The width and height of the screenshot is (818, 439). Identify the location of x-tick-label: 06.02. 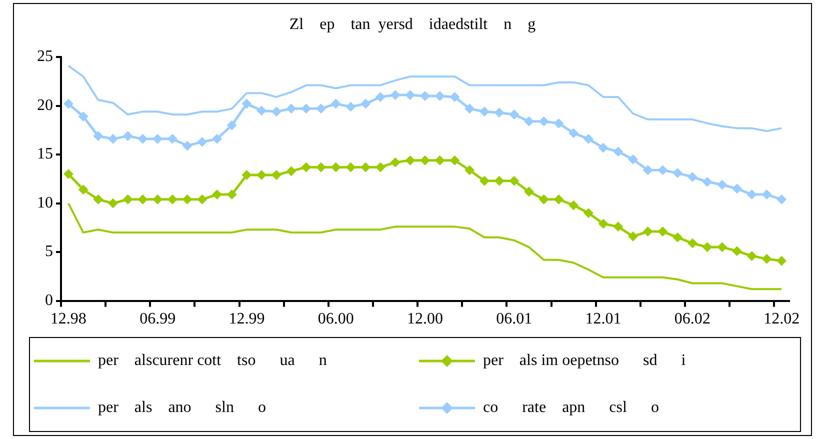
(692, 319).